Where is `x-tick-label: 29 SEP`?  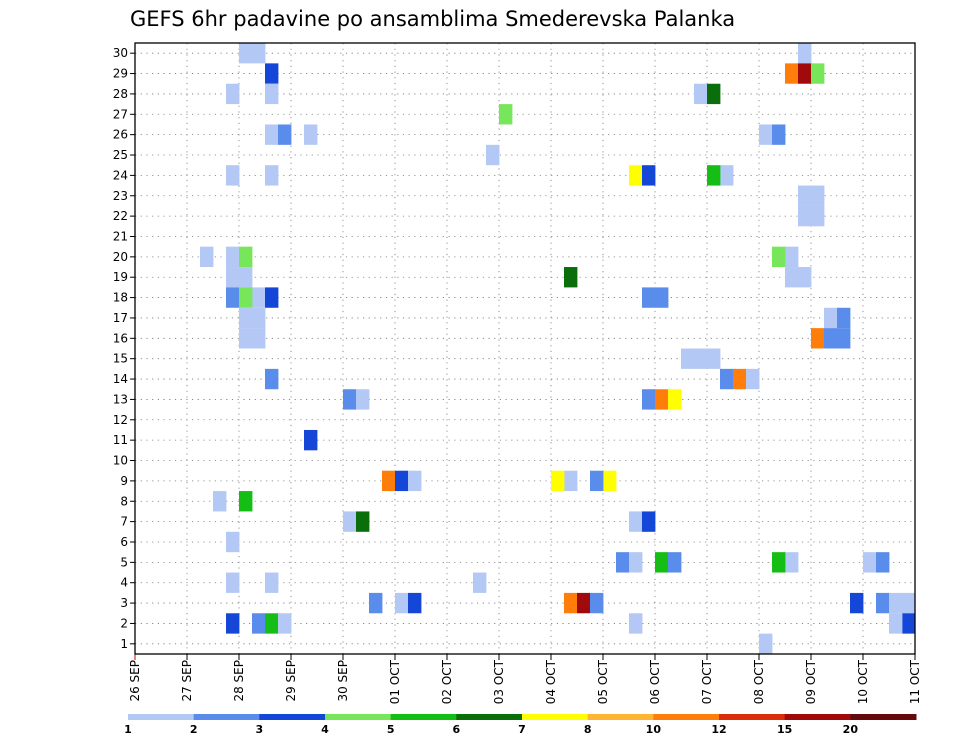 x-tick-label: 29 SEP is located at coordinates (291, 681).